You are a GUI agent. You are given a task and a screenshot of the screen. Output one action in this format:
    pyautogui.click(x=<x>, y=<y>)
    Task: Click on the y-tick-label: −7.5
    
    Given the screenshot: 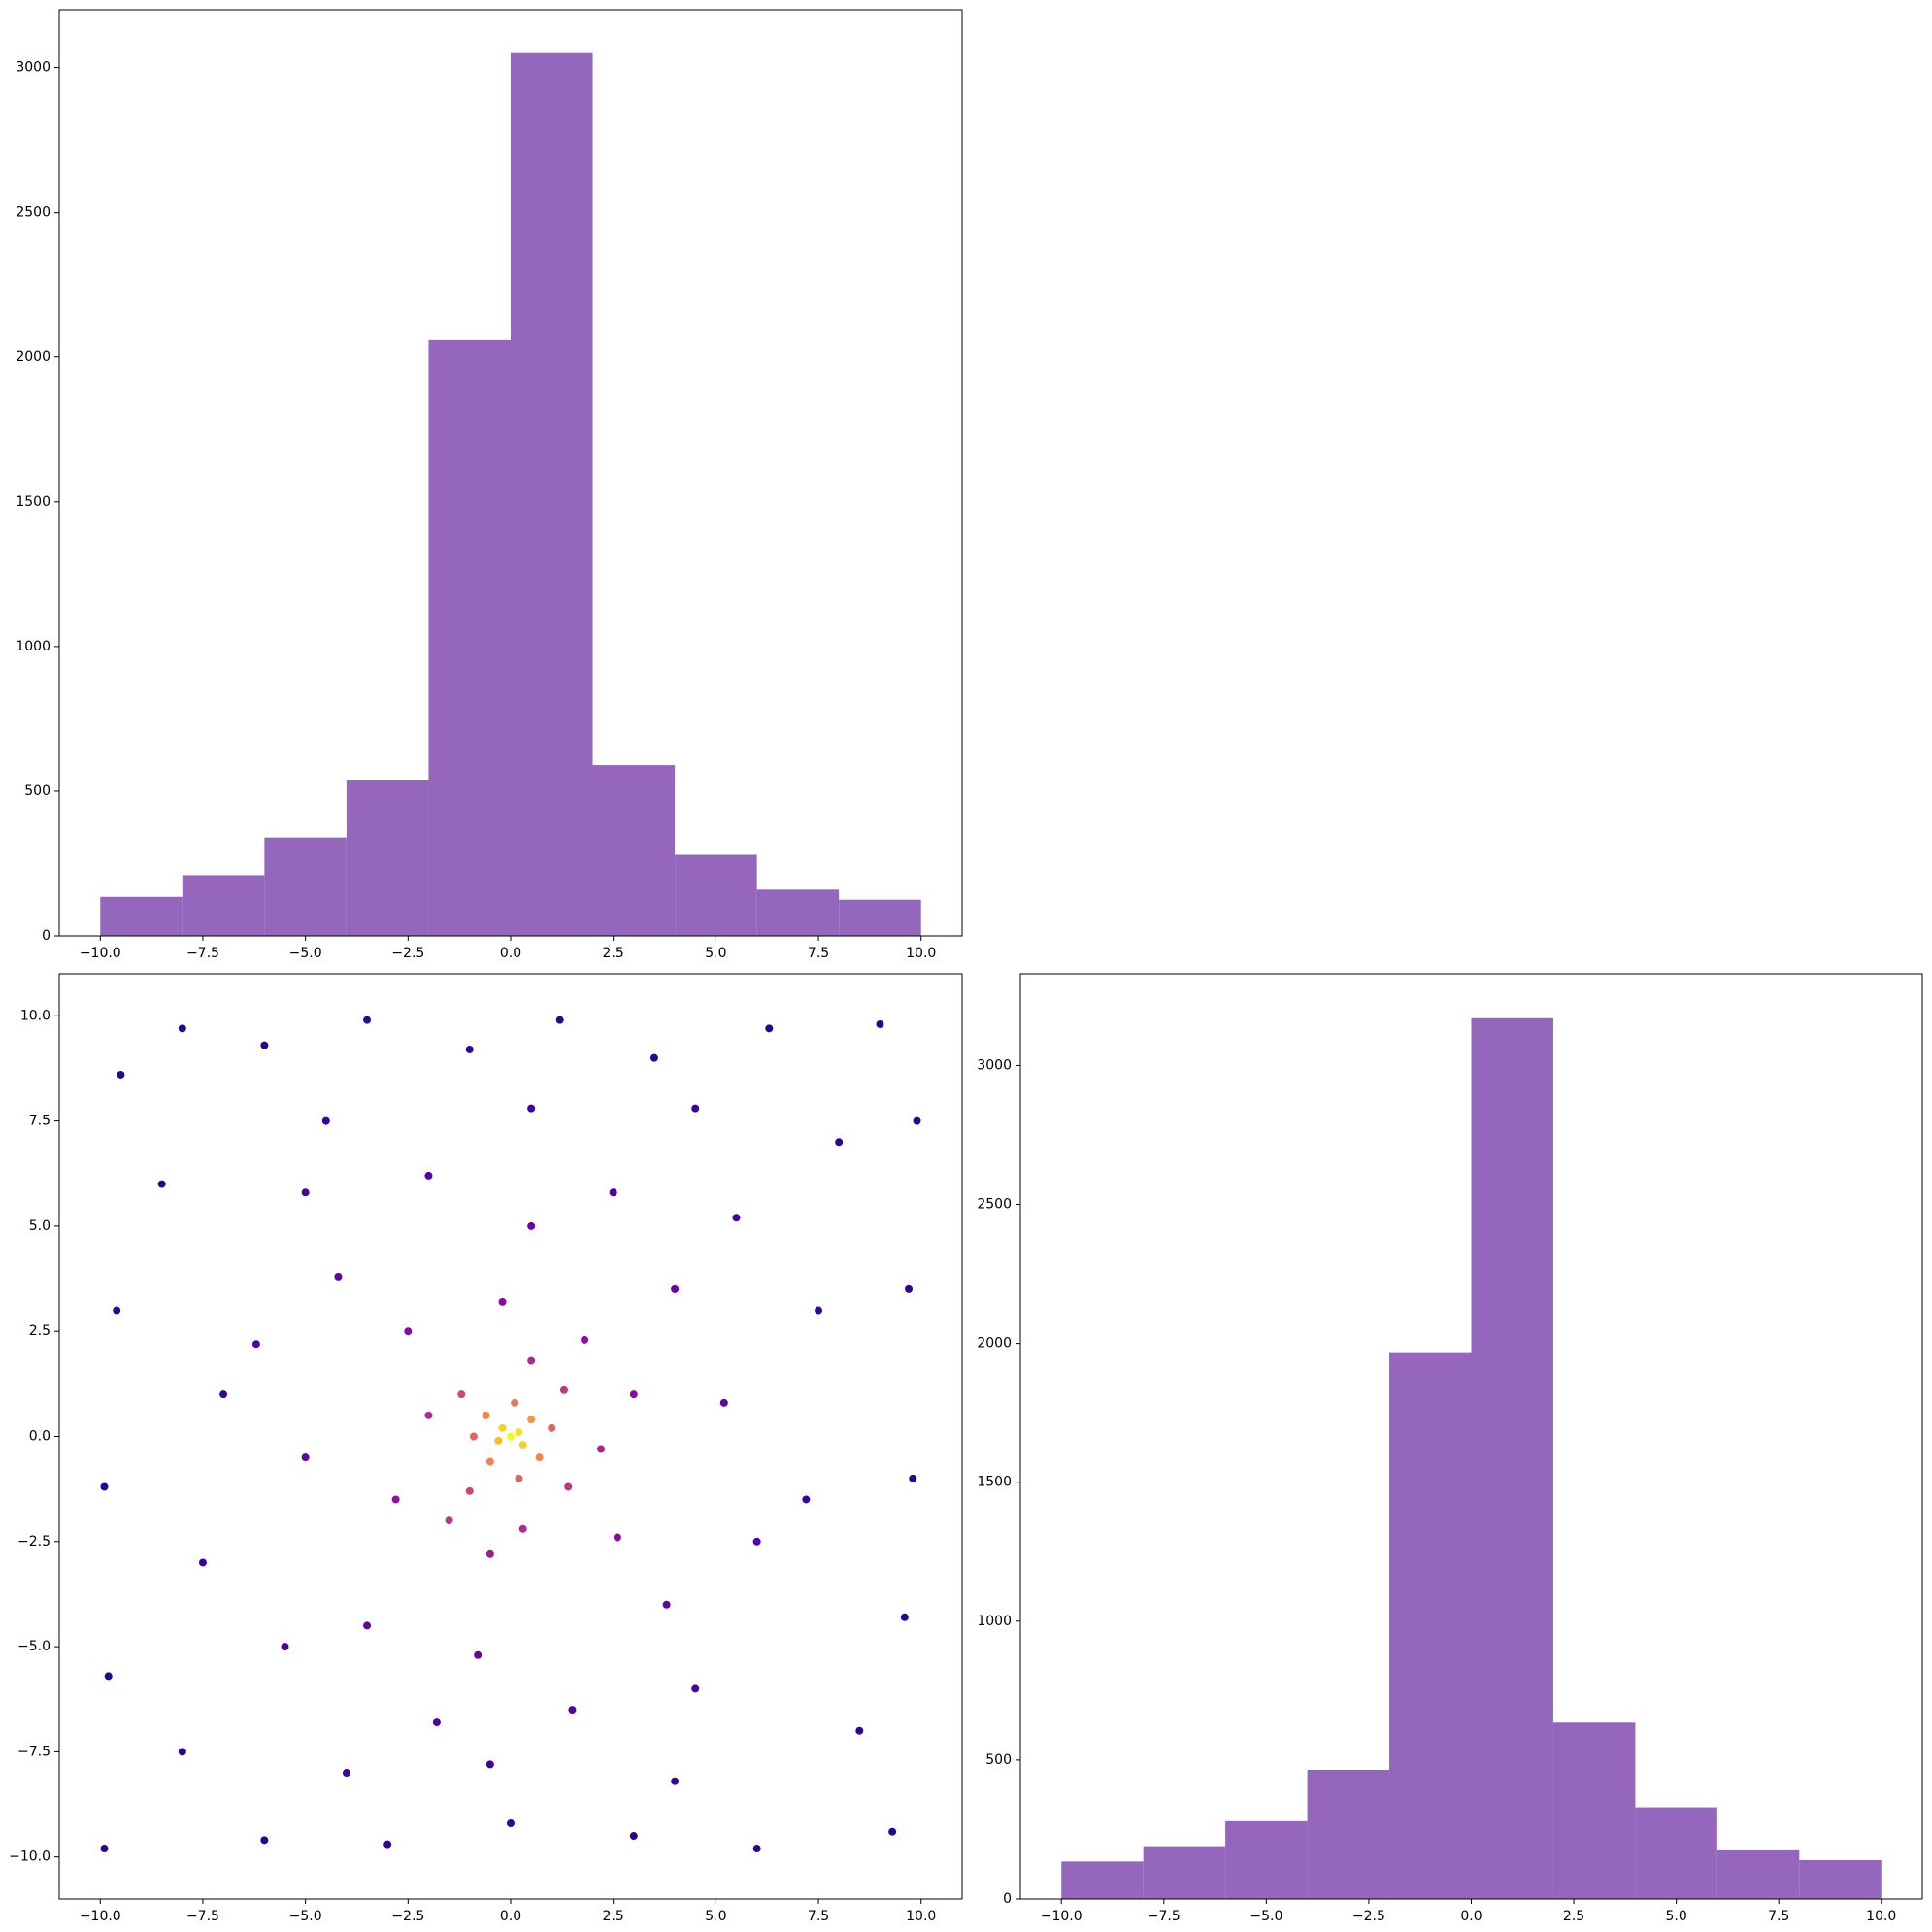 What is the action you would take?
    pyautogui.click(x=33, y=1751)
    